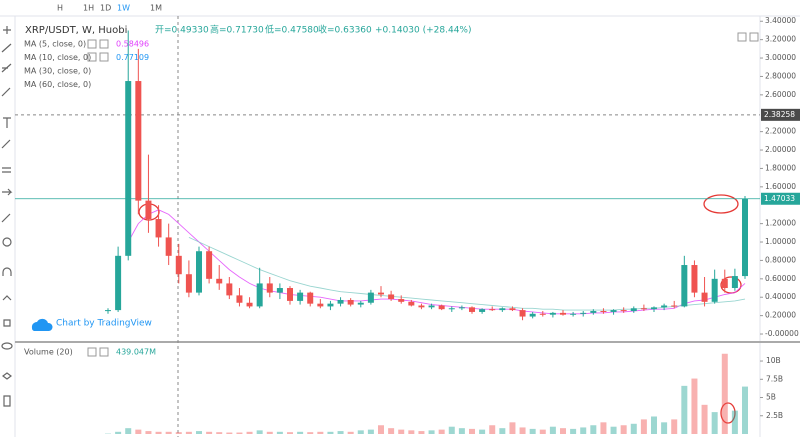 This screenshot has height=437, width=800. Describe the element at coordinates (780, 94) in the screenshot. I see `y-tick-label: 2.60000` at that location.